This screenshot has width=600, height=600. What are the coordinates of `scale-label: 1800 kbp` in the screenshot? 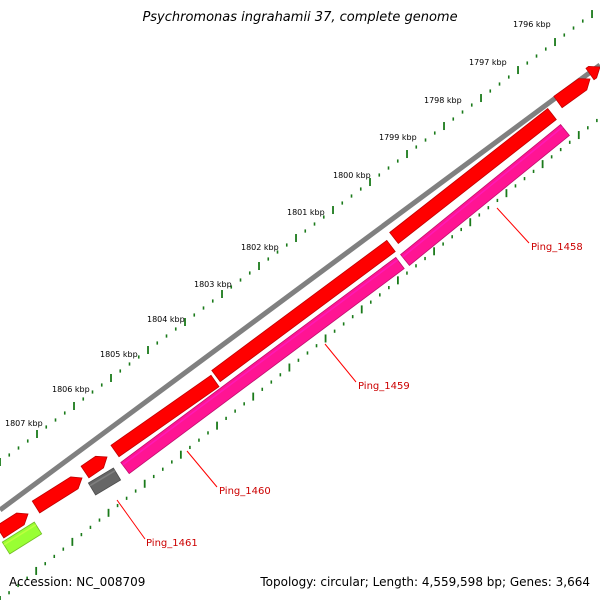 It's located at (352, 175).